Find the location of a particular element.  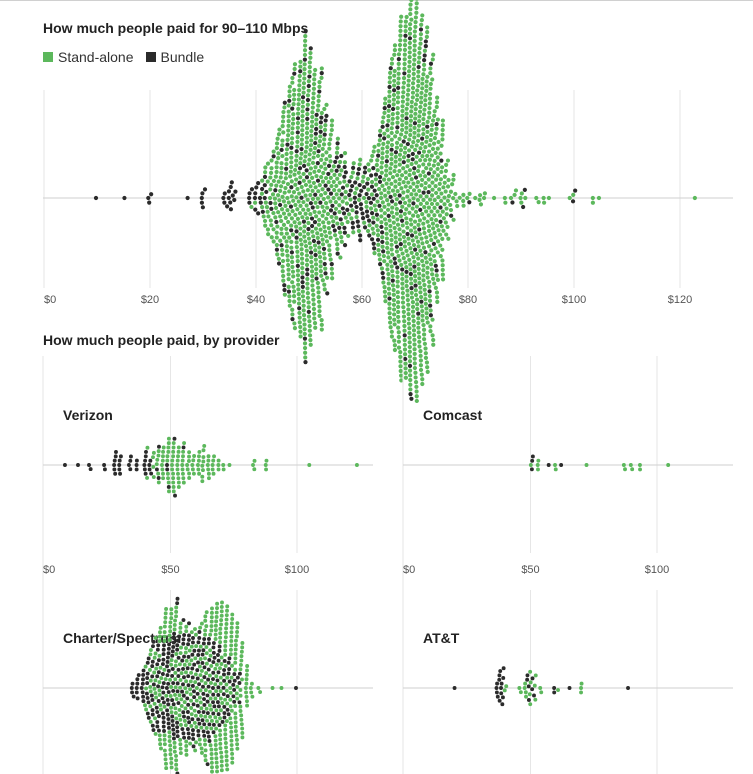

top-rule is located at coordinates (376, 0).